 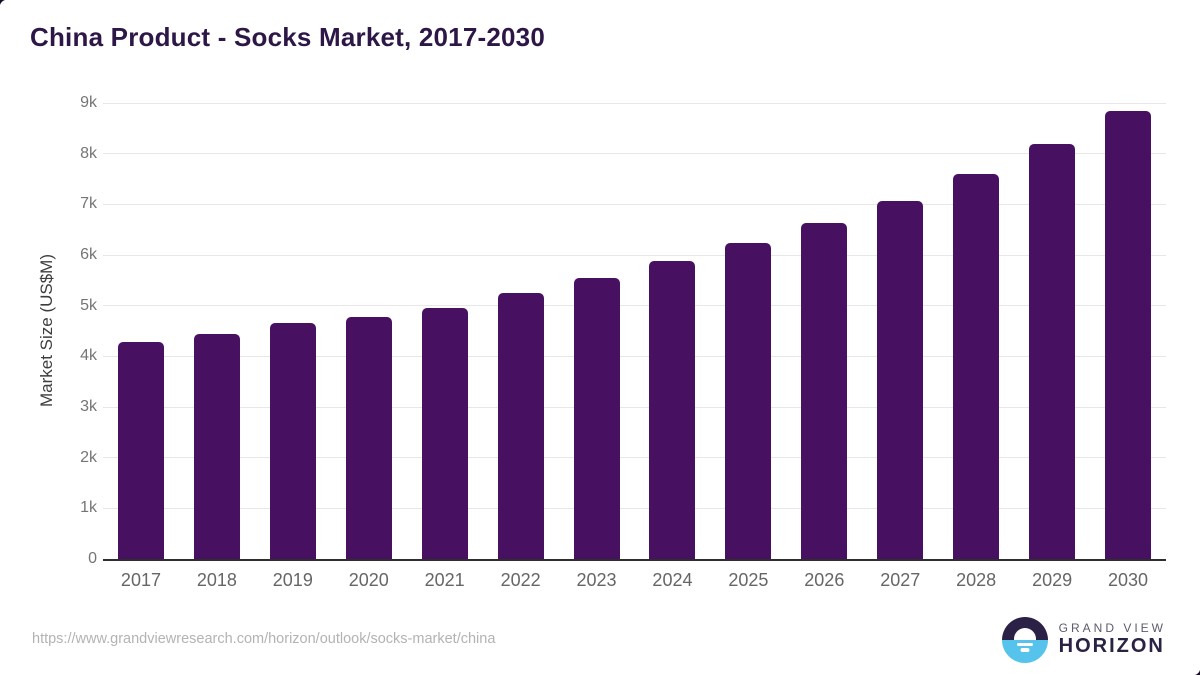 What do you see at coordinates (824, 580) in the screenshot?
I see `x-tick-label: 2026` at bounding box center [824, 580].